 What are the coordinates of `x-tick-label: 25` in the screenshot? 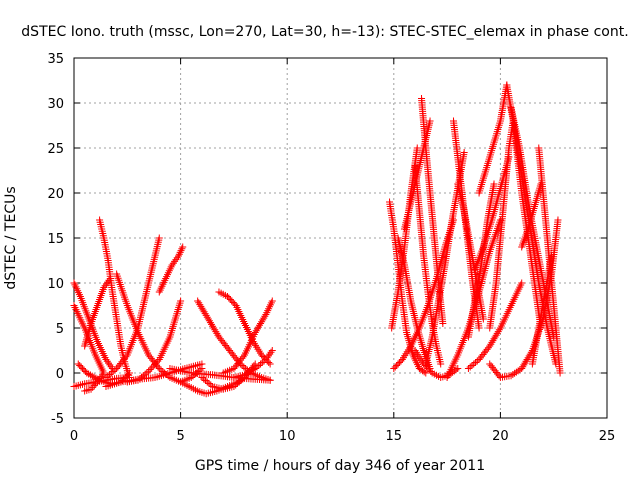 It's located at (607, 436).